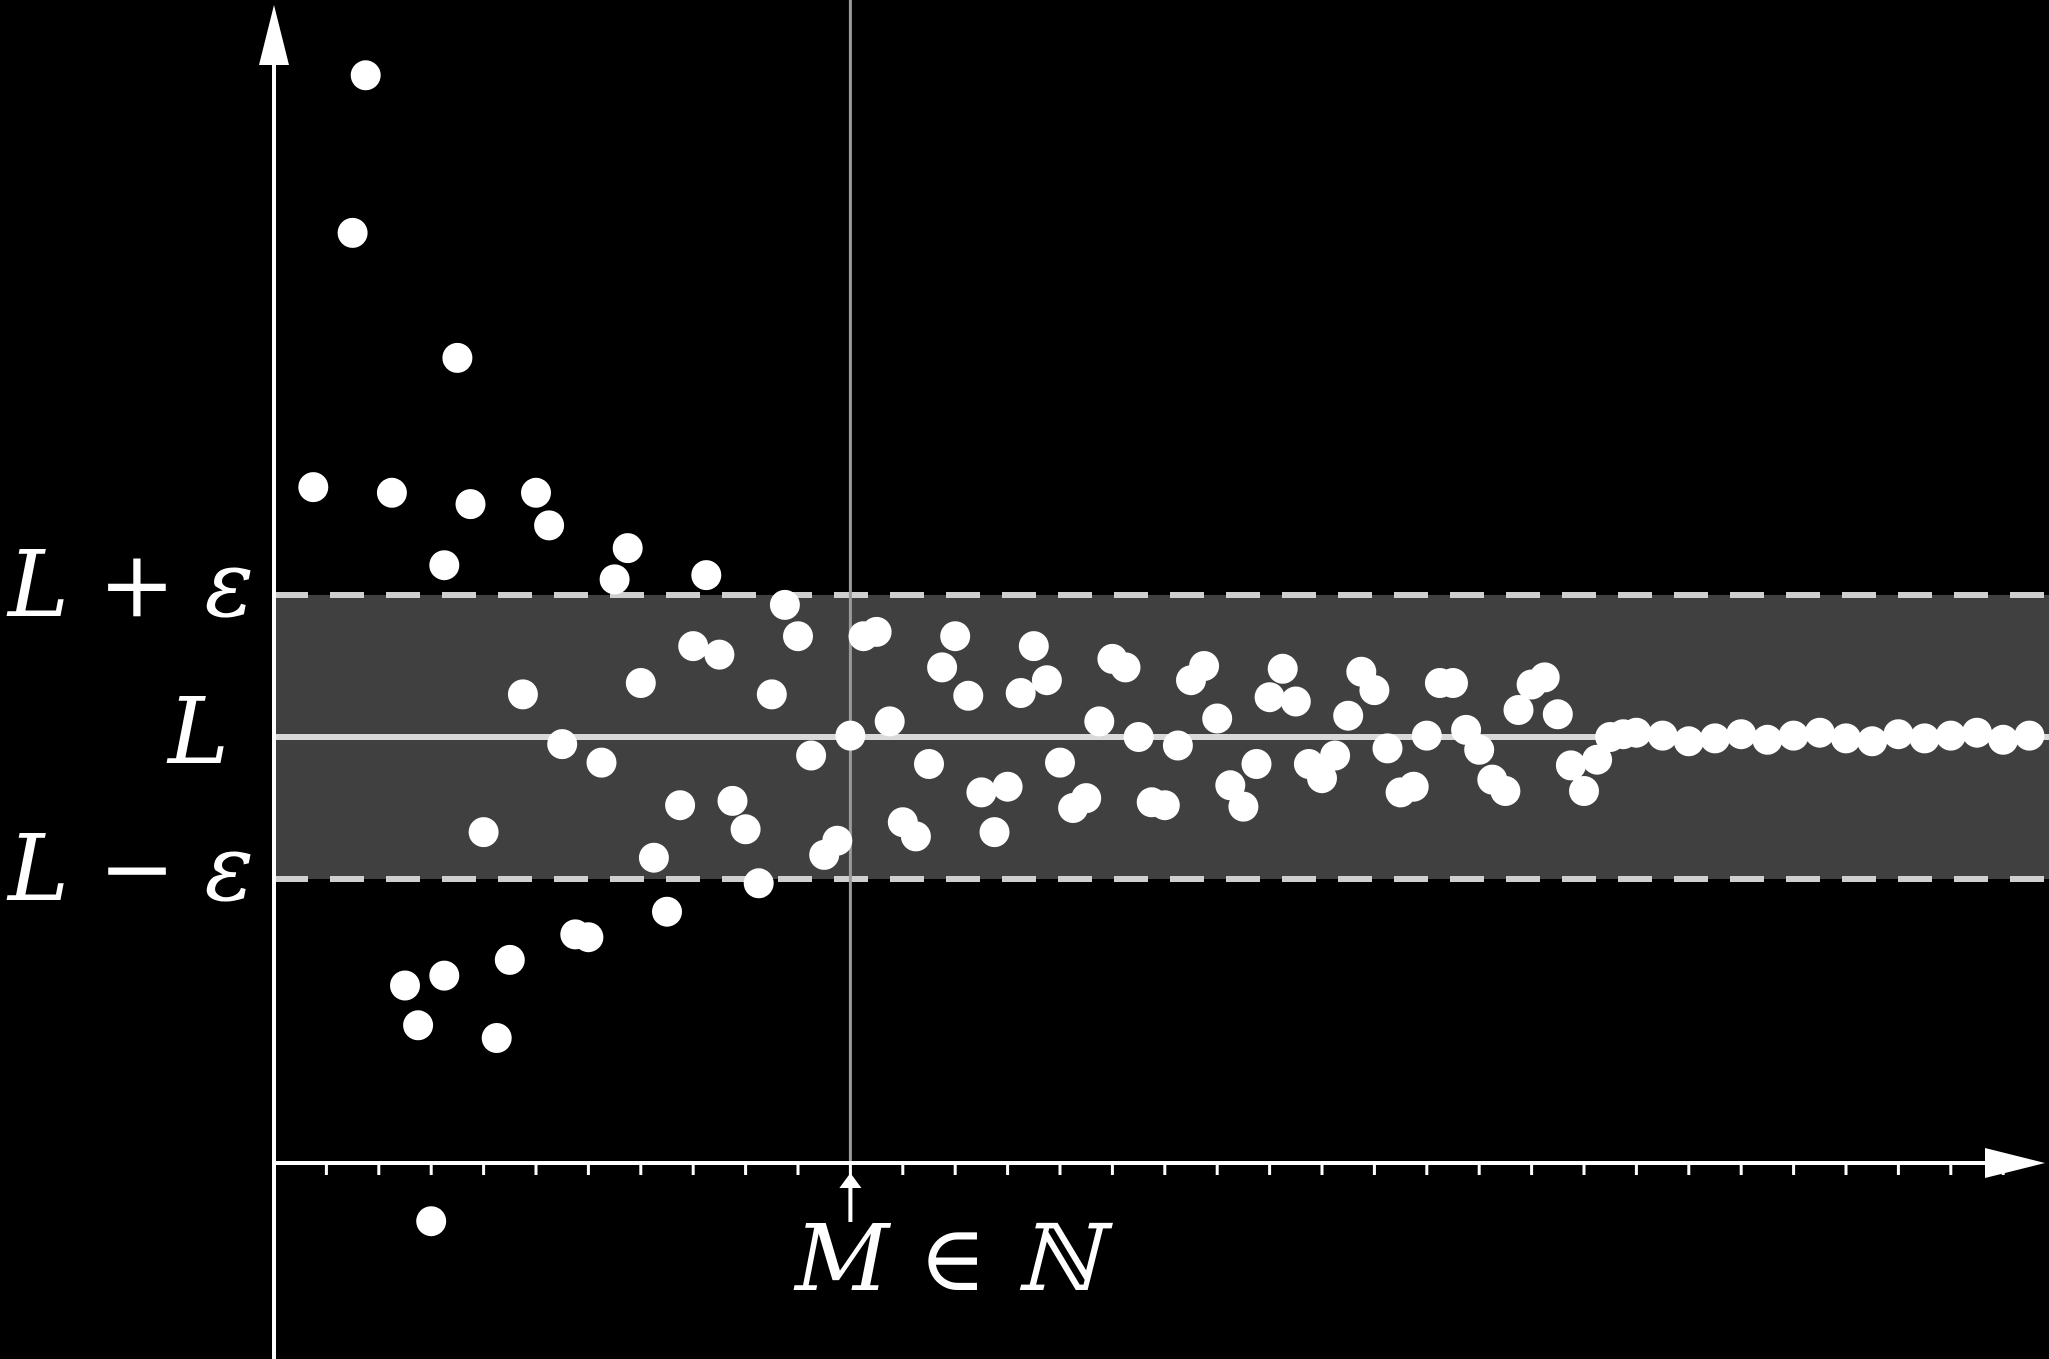 The image size is (2049, 1359). What do you see at coordinates (130, 868) in the screenshot?
I see `lower-bound-label: L − ε` at bounding box center [130, 868].